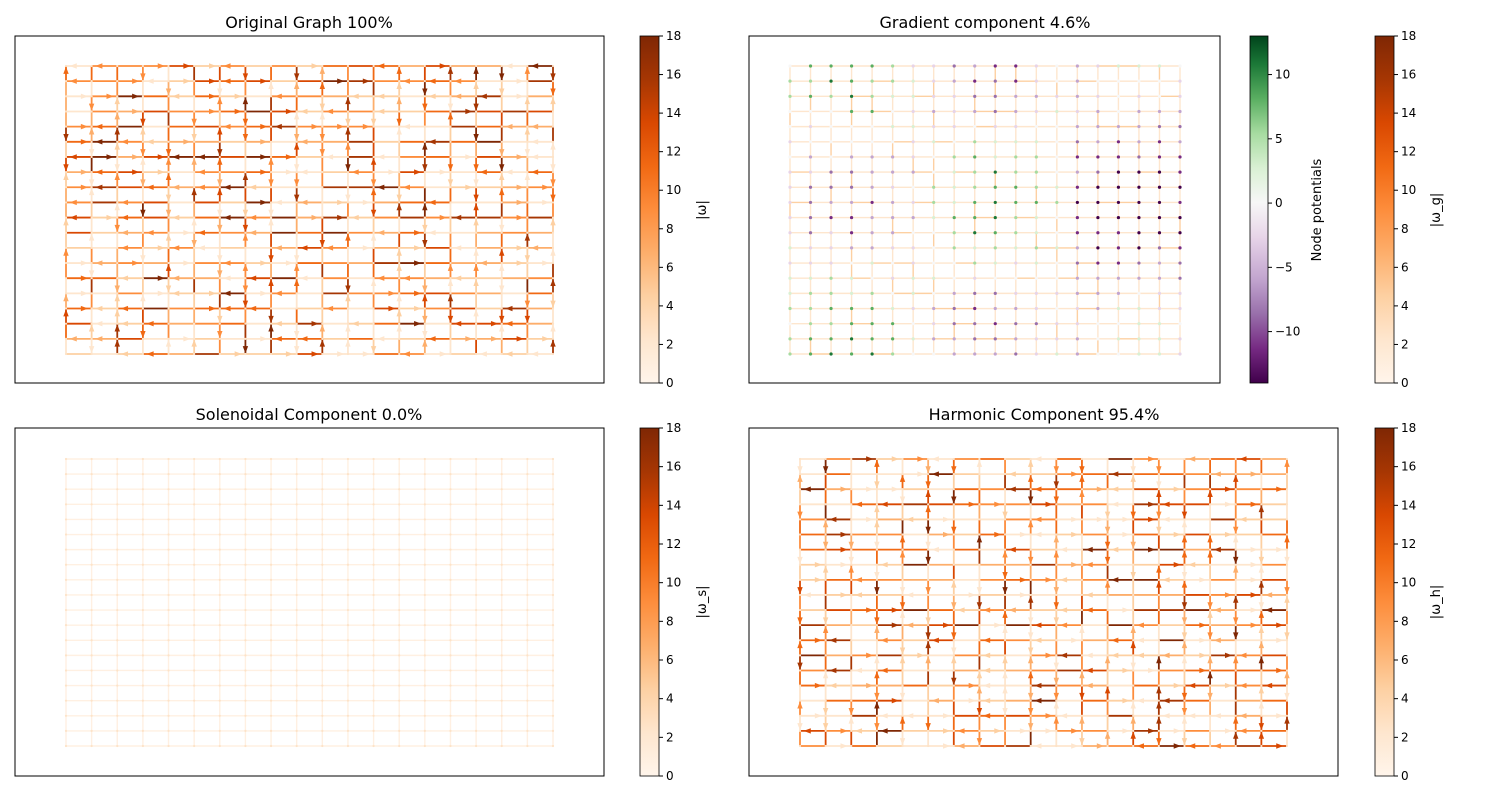 The width and height of the screenshot is (1500, 803). Describe the element at coordinates (1408, 75) in the screenshot. I see `colorbar-tick-label: 16` at that location.